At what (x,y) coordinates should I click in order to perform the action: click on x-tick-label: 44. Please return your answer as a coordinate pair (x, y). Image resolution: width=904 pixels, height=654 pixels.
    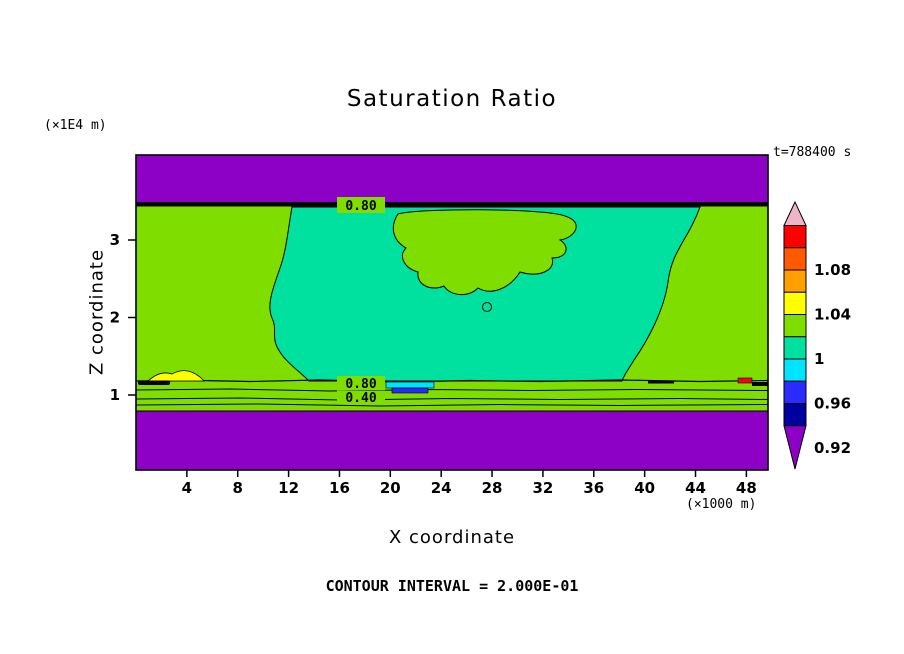
    Looking at the image, I should click on (695, 488).